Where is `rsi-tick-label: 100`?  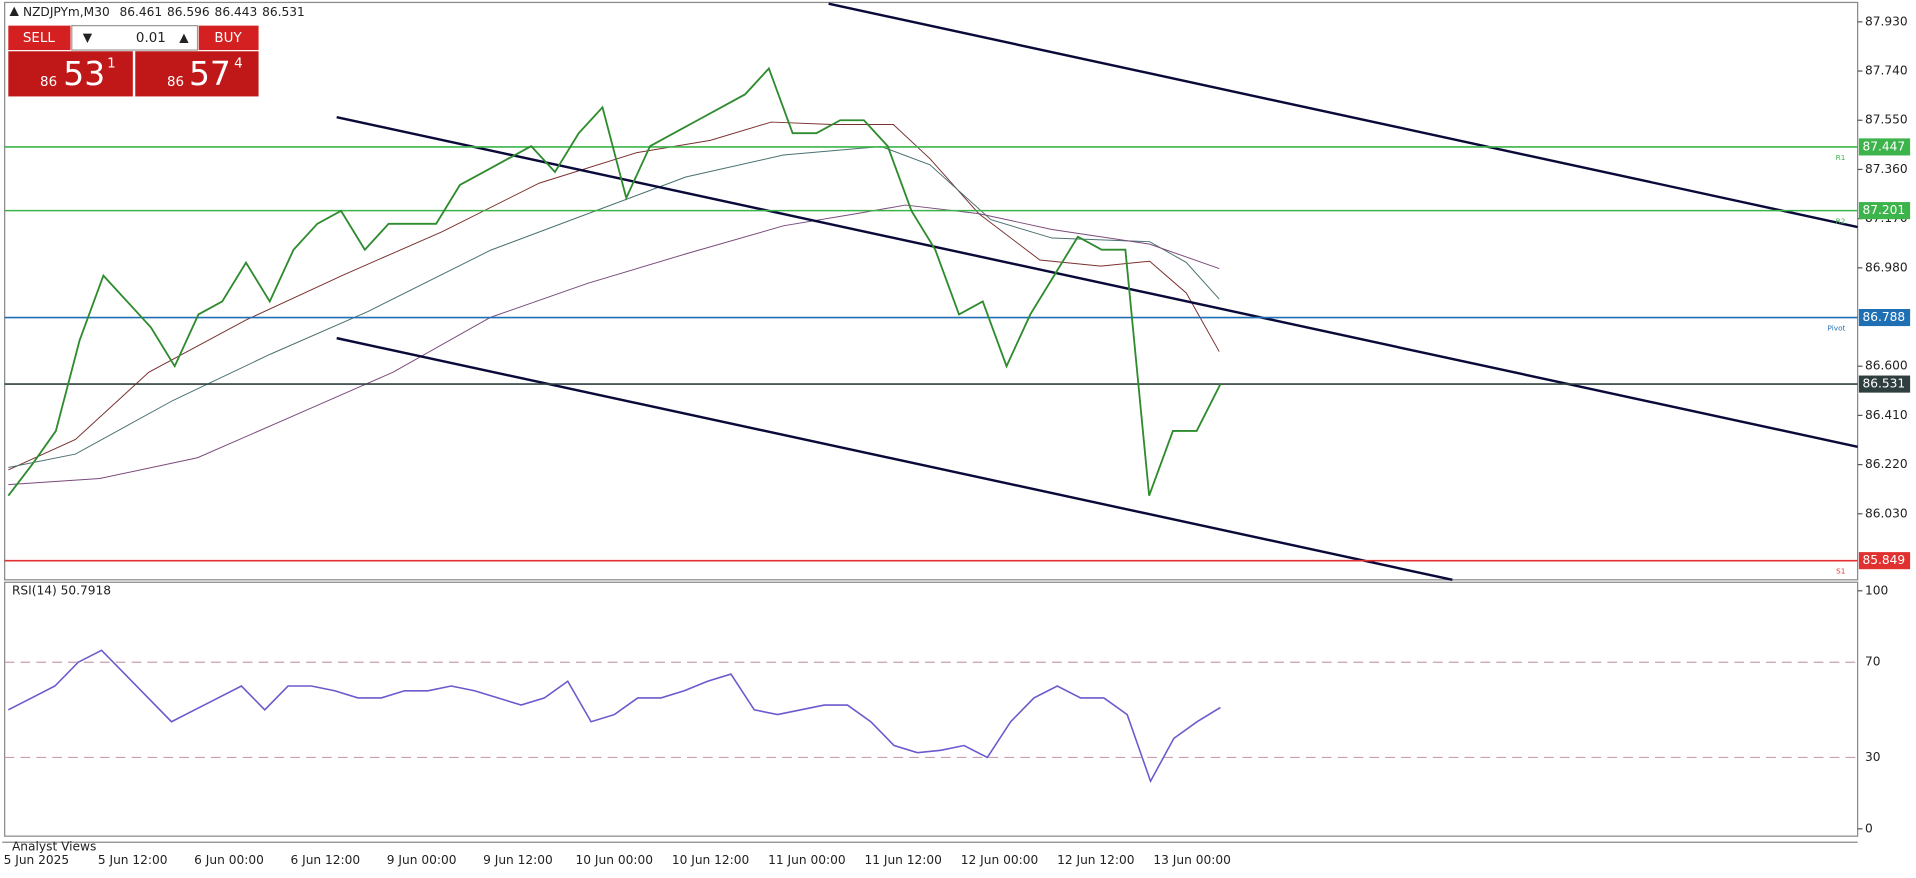
rsi-tick-label: 100 is located at coordinates (1876, 590).